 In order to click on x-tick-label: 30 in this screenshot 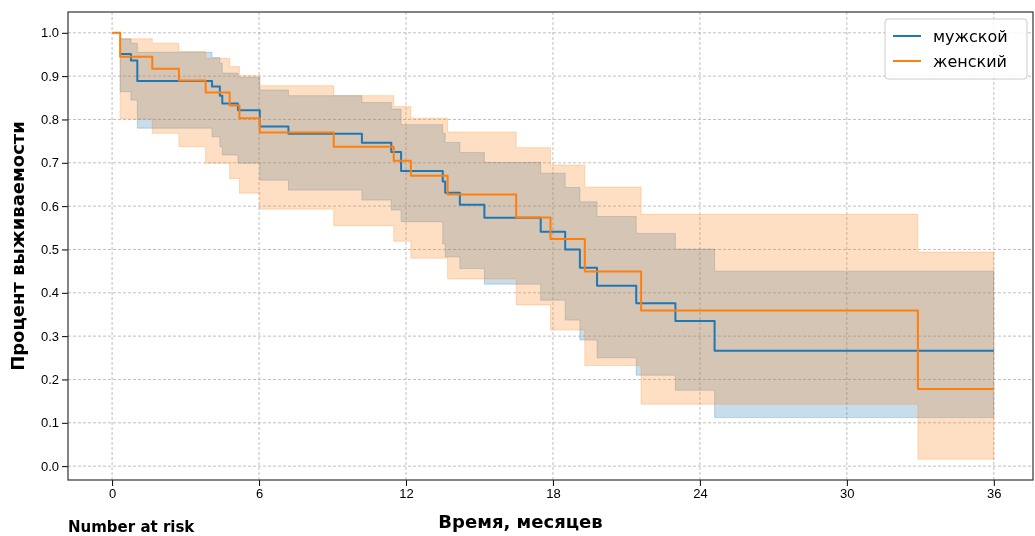, I will do `click(847, 494)`.